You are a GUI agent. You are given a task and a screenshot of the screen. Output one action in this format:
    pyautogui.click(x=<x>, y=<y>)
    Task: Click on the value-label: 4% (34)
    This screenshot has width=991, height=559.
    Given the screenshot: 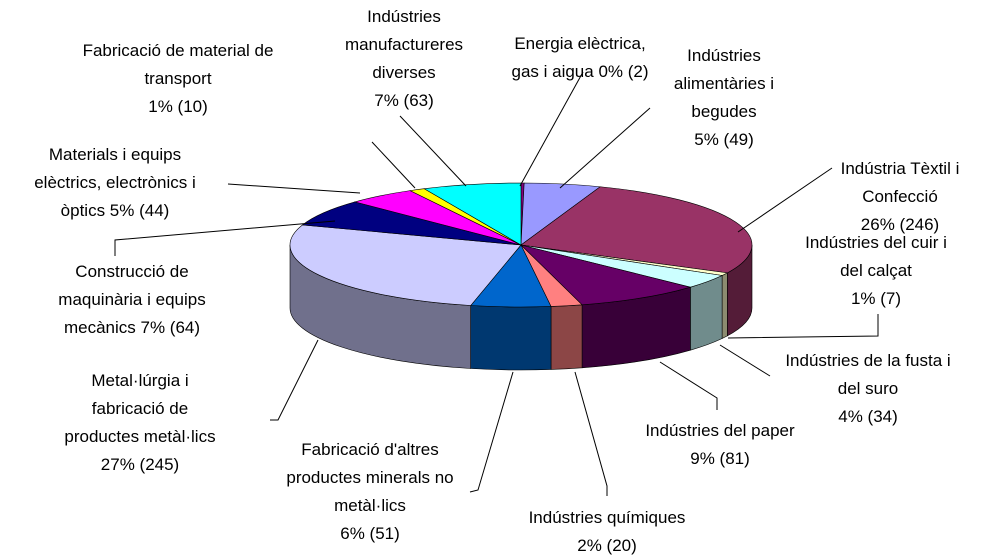 What is the action you would take?
    pyautogui.click(x=868, y=416)
    